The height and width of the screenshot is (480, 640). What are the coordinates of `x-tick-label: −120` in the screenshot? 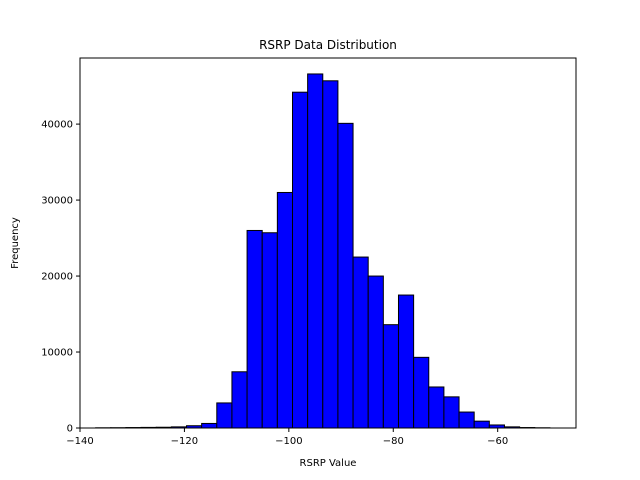 It's located at (184, 441).